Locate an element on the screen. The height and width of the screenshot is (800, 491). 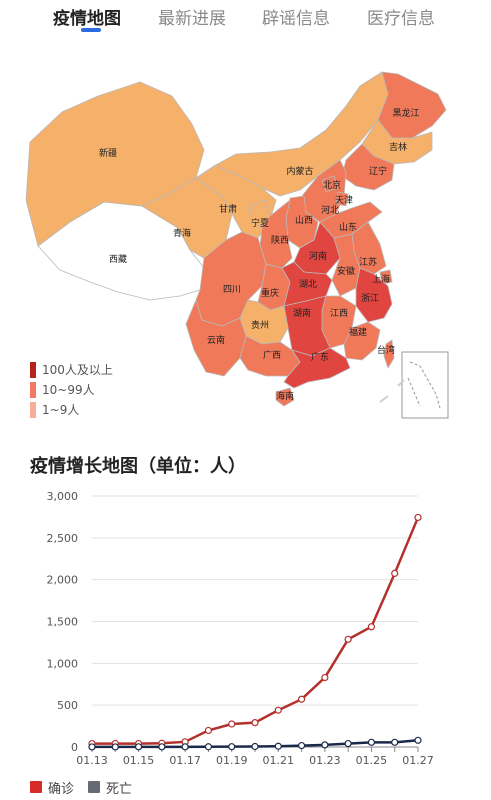
label-hubei: 湖北 is located at coordinates (308, 284).